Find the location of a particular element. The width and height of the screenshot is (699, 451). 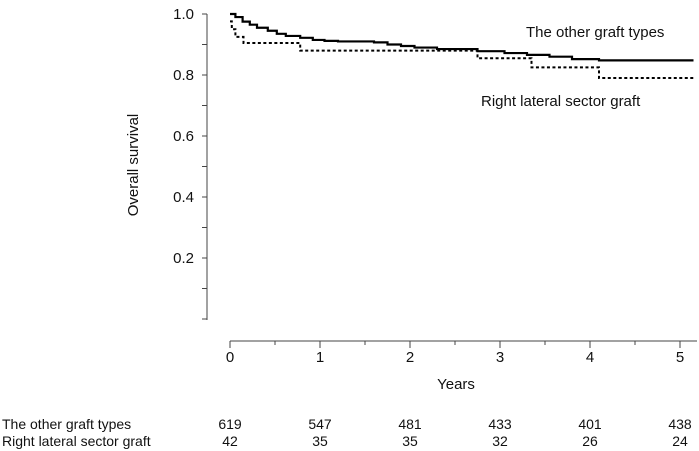

risk-row-label: Right lateral sector graft is located at coordinates (76, 441).